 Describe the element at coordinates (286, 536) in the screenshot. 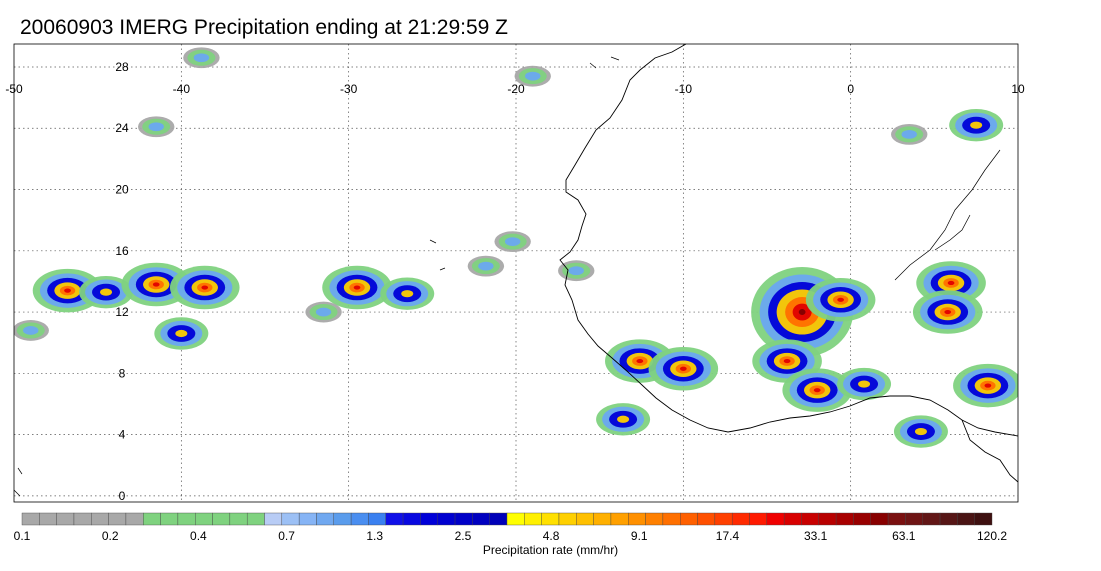

I see `colorbar-tick-label: 0.7` at that location.